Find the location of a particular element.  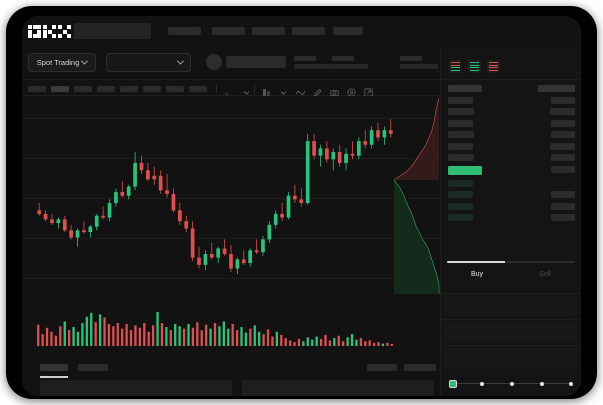

volume-series is located at coordinates (215, 329).